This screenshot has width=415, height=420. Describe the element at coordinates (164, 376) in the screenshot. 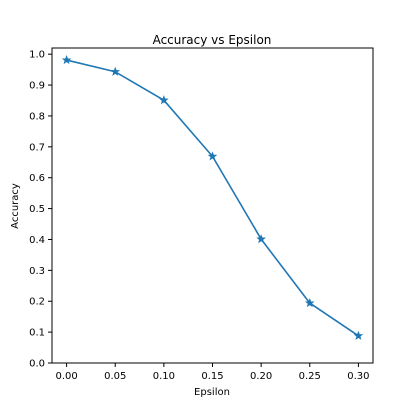

I see `x-tick-label: 0.10` at that location.